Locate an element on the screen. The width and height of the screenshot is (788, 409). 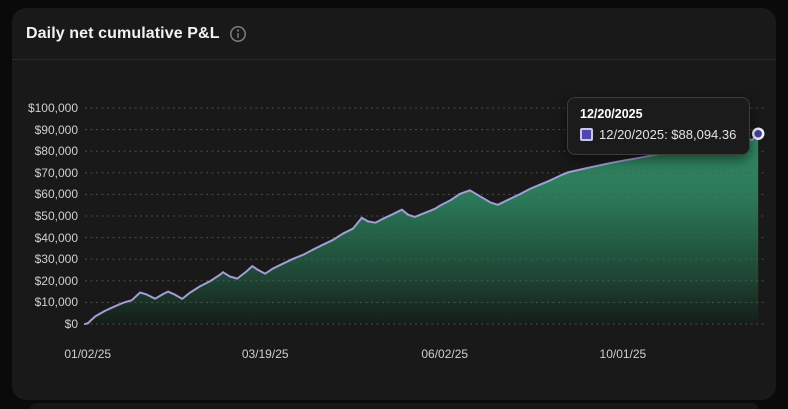
tooltip-date-title: 12/20/2025 is located at coordinates (611, 114).